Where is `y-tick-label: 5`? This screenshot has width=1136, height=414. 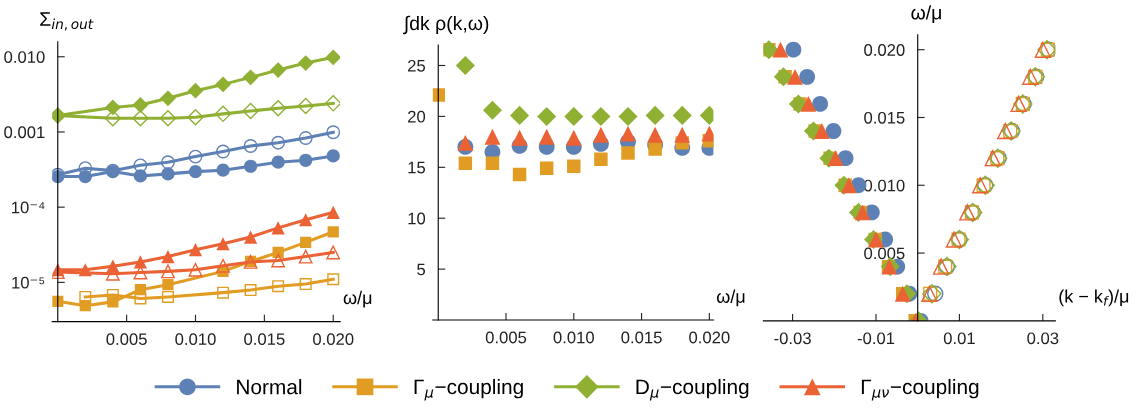 y-tick-label: 5 is located at coordinates (421, 269).